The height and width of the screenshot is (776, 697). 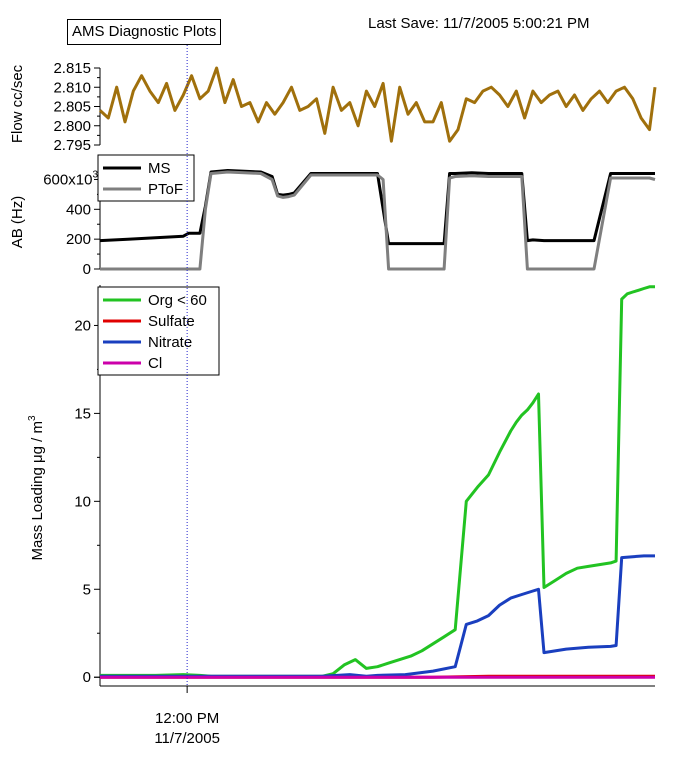 I want to click on mass-legend-label: Nitrate, so click(x=170, y=342).